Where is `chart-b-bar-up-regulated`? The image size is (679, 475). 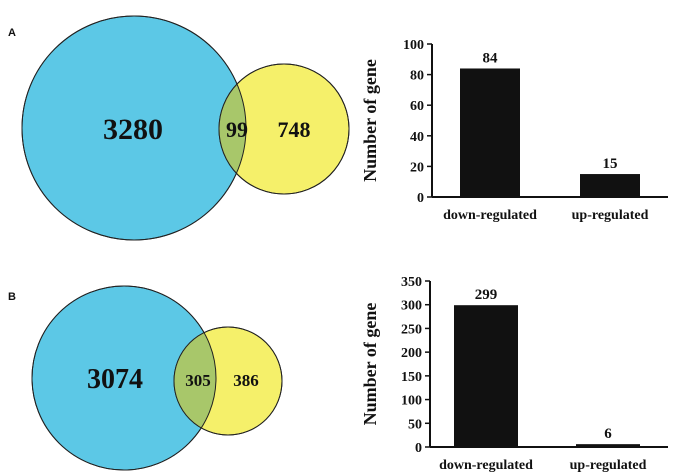
chart-b-bar-up-regulated is located at coordinates (608, 445).